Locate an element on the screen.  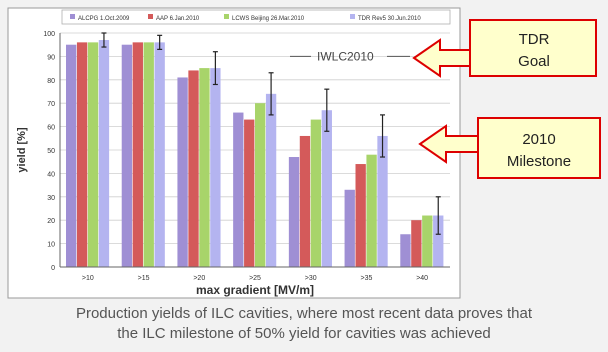
y-tick-label: 90 is located at coordinates (51, 57).